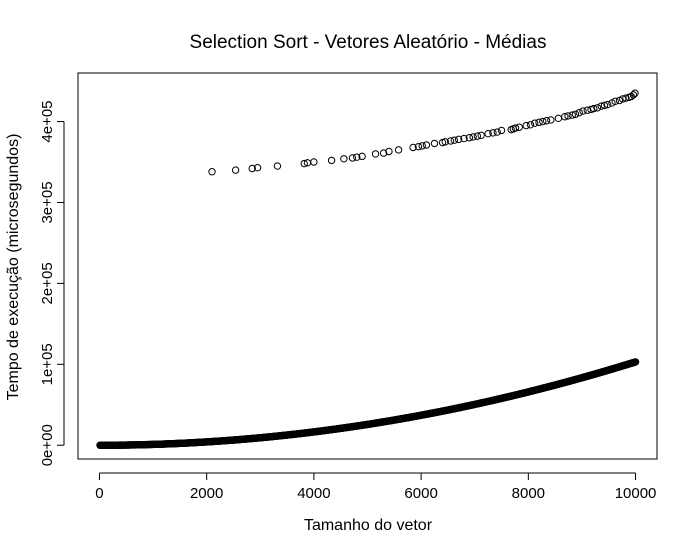  What do you see at coordinates (206, 493) in the screenshot?
I see `x-tick-label: 2000` at bounding box center [206, 493].